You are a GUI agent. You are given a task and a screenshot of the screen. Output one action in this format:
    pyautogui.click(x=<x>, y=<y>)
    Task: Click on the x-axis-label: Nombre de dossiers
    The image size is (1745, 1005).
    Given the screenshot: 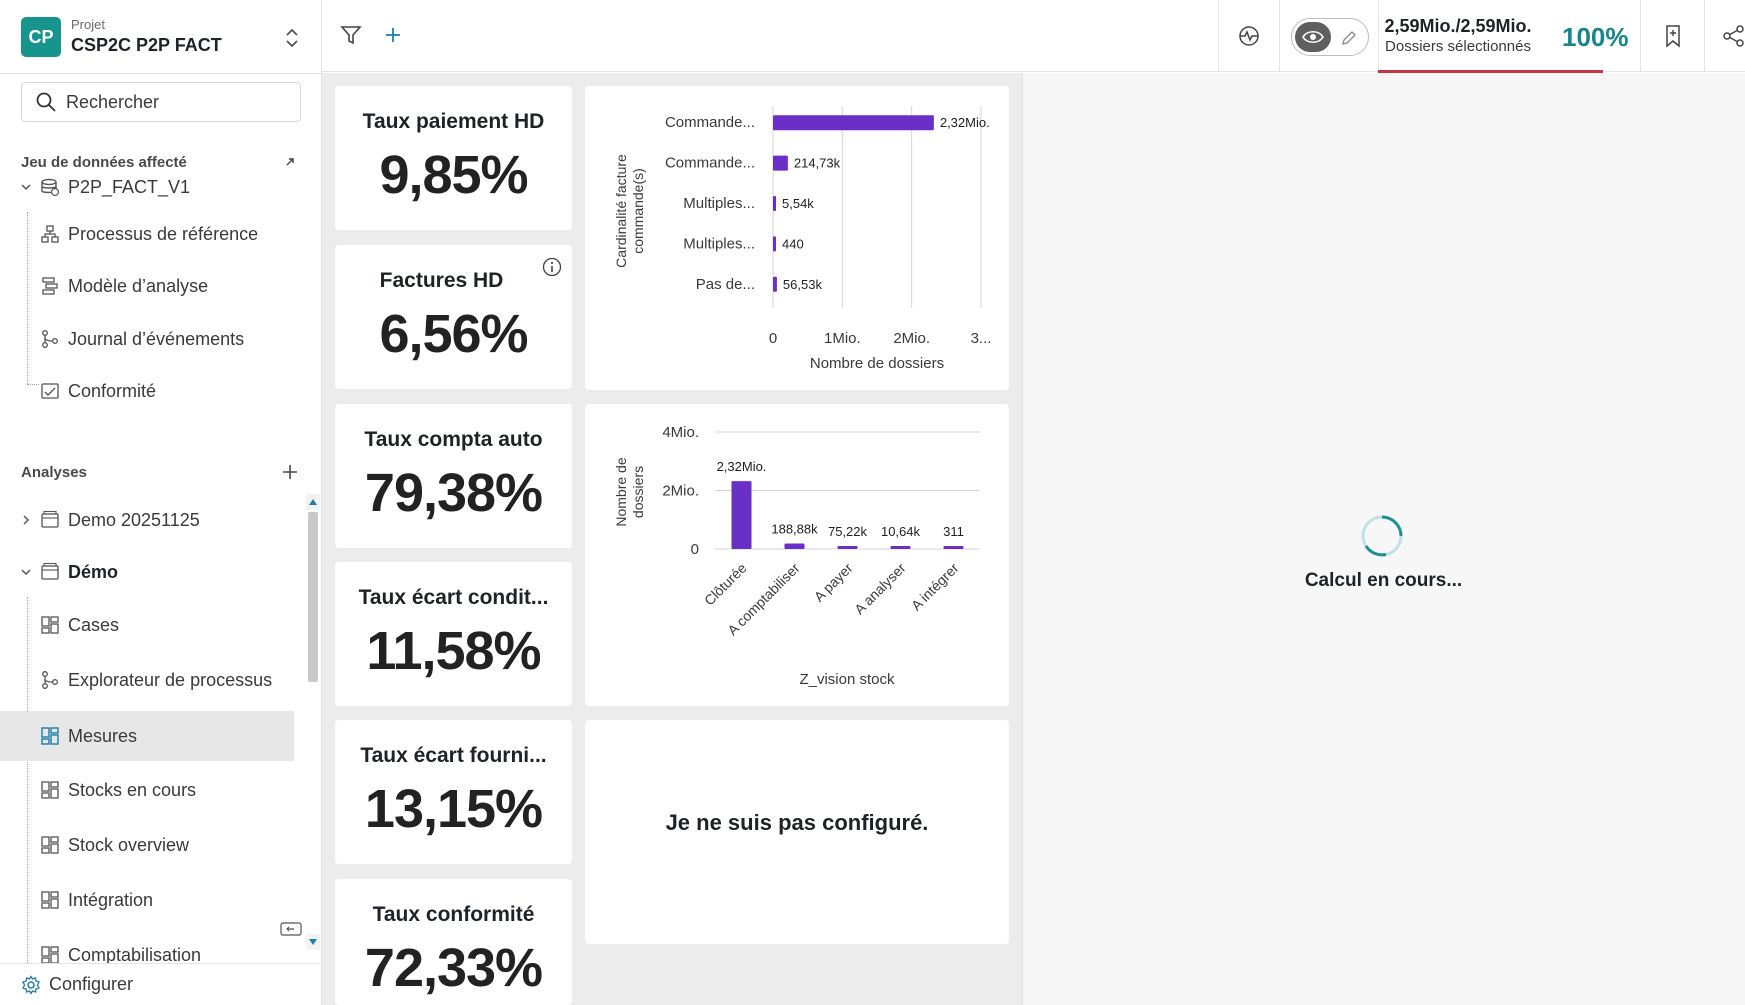 What is the action you would take?
    pyautogui.click(x=877, y=363)
    